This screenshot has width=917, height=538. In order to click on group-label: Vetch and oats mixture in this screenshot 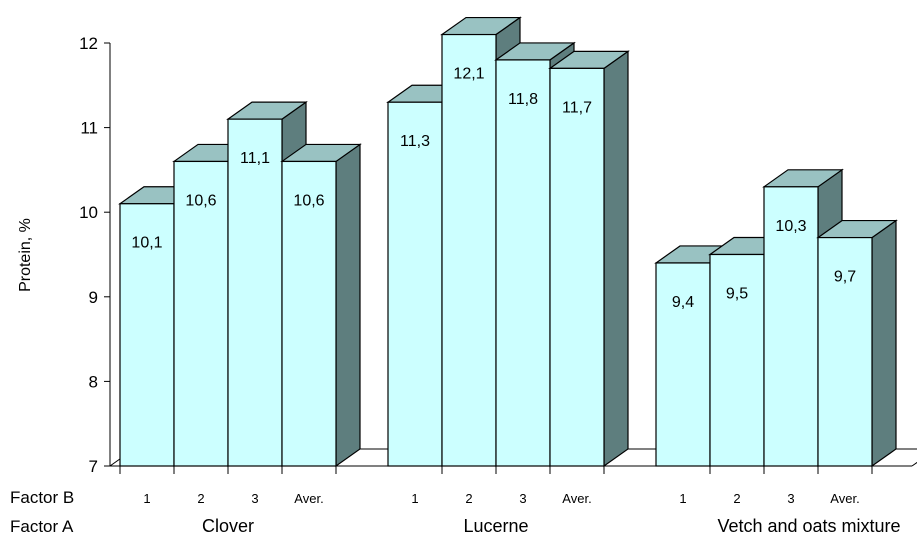, I will do `click(808, 526)`.